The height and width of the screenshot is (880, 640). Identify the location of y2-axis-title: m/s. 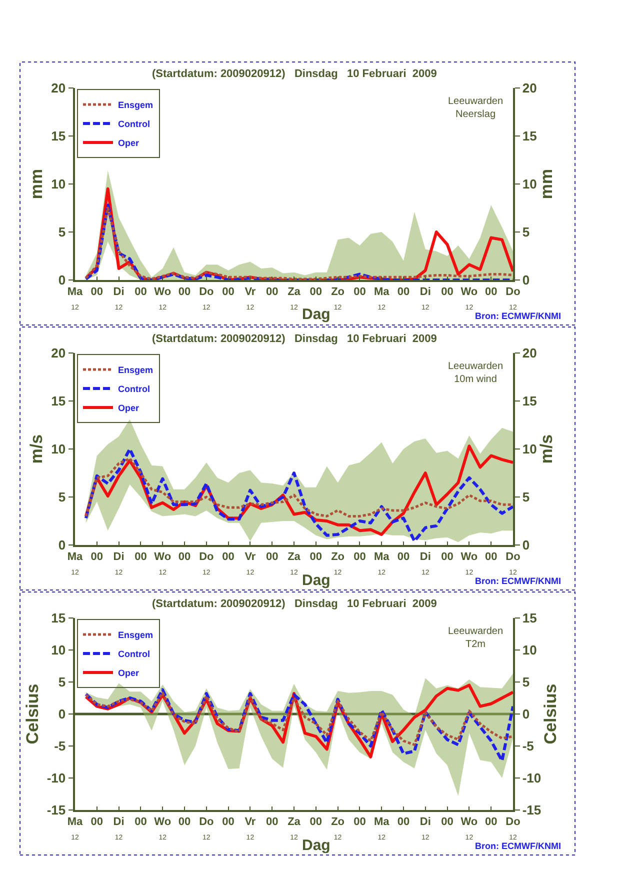
(546, 449).